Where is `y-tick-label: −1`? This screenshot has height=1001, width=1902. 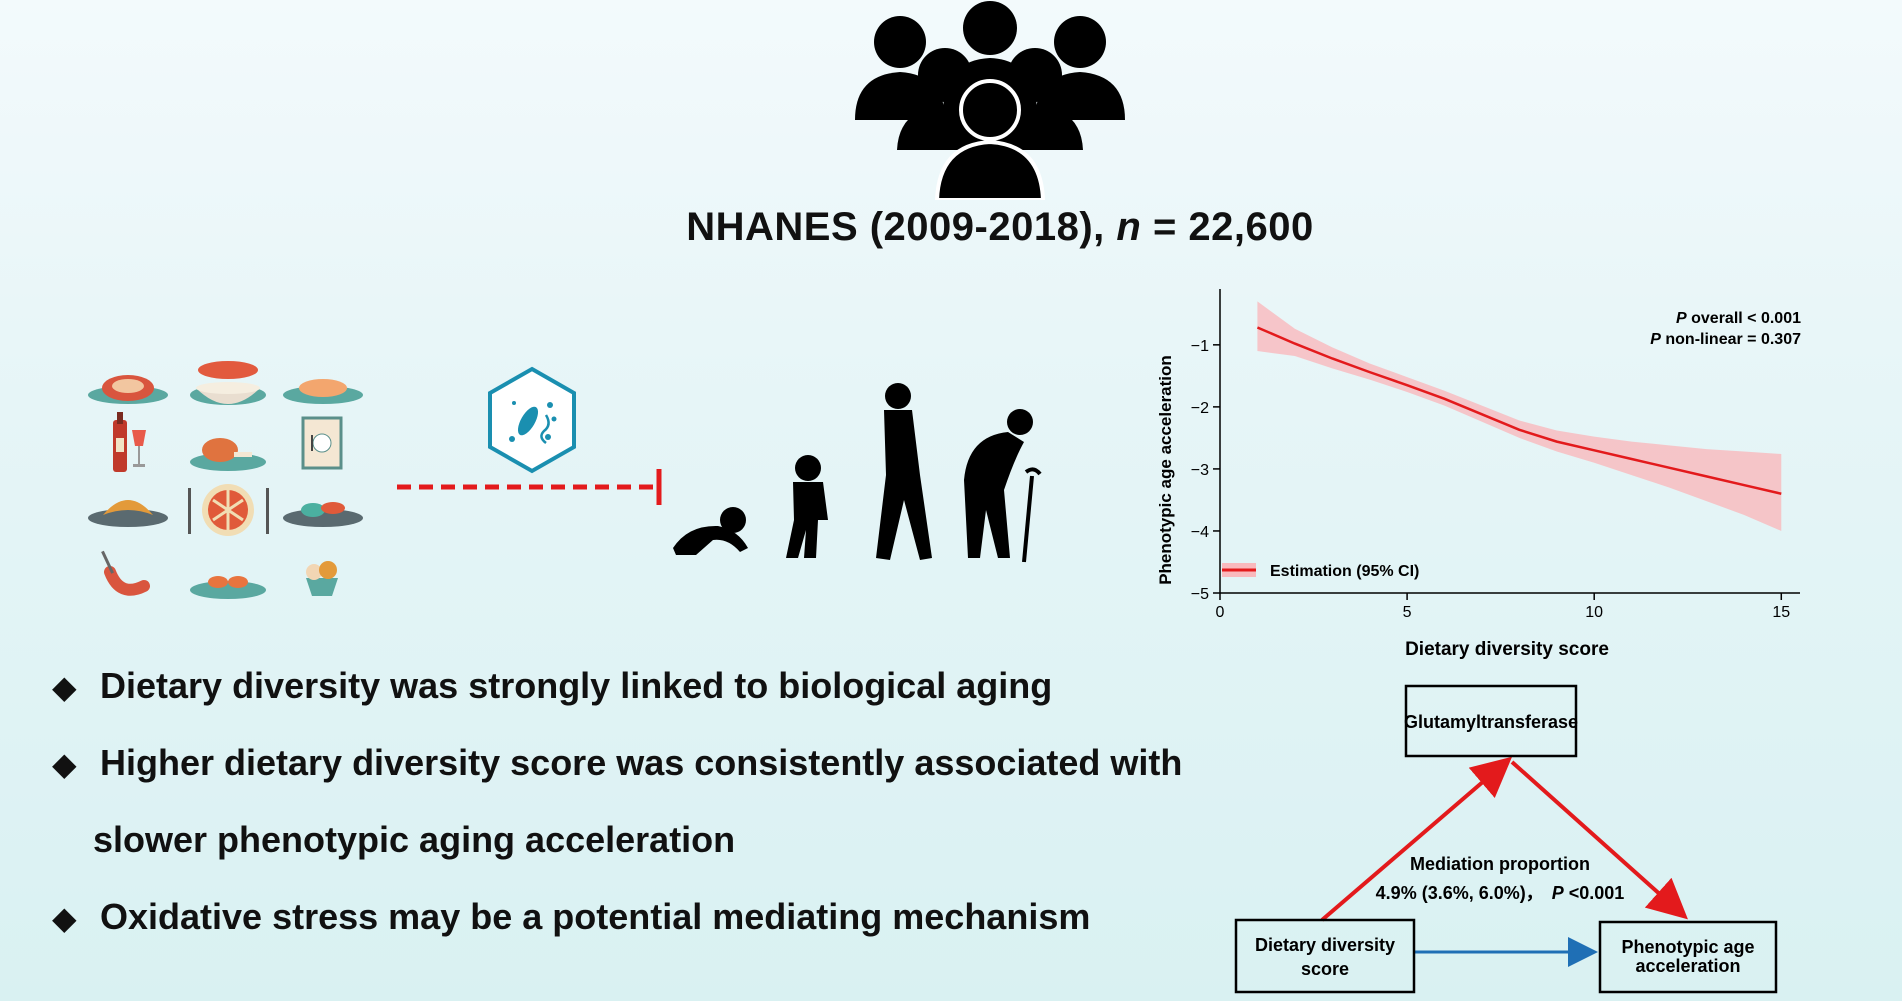
y-tick-label: −1 is located at coordinates (1200, 346).